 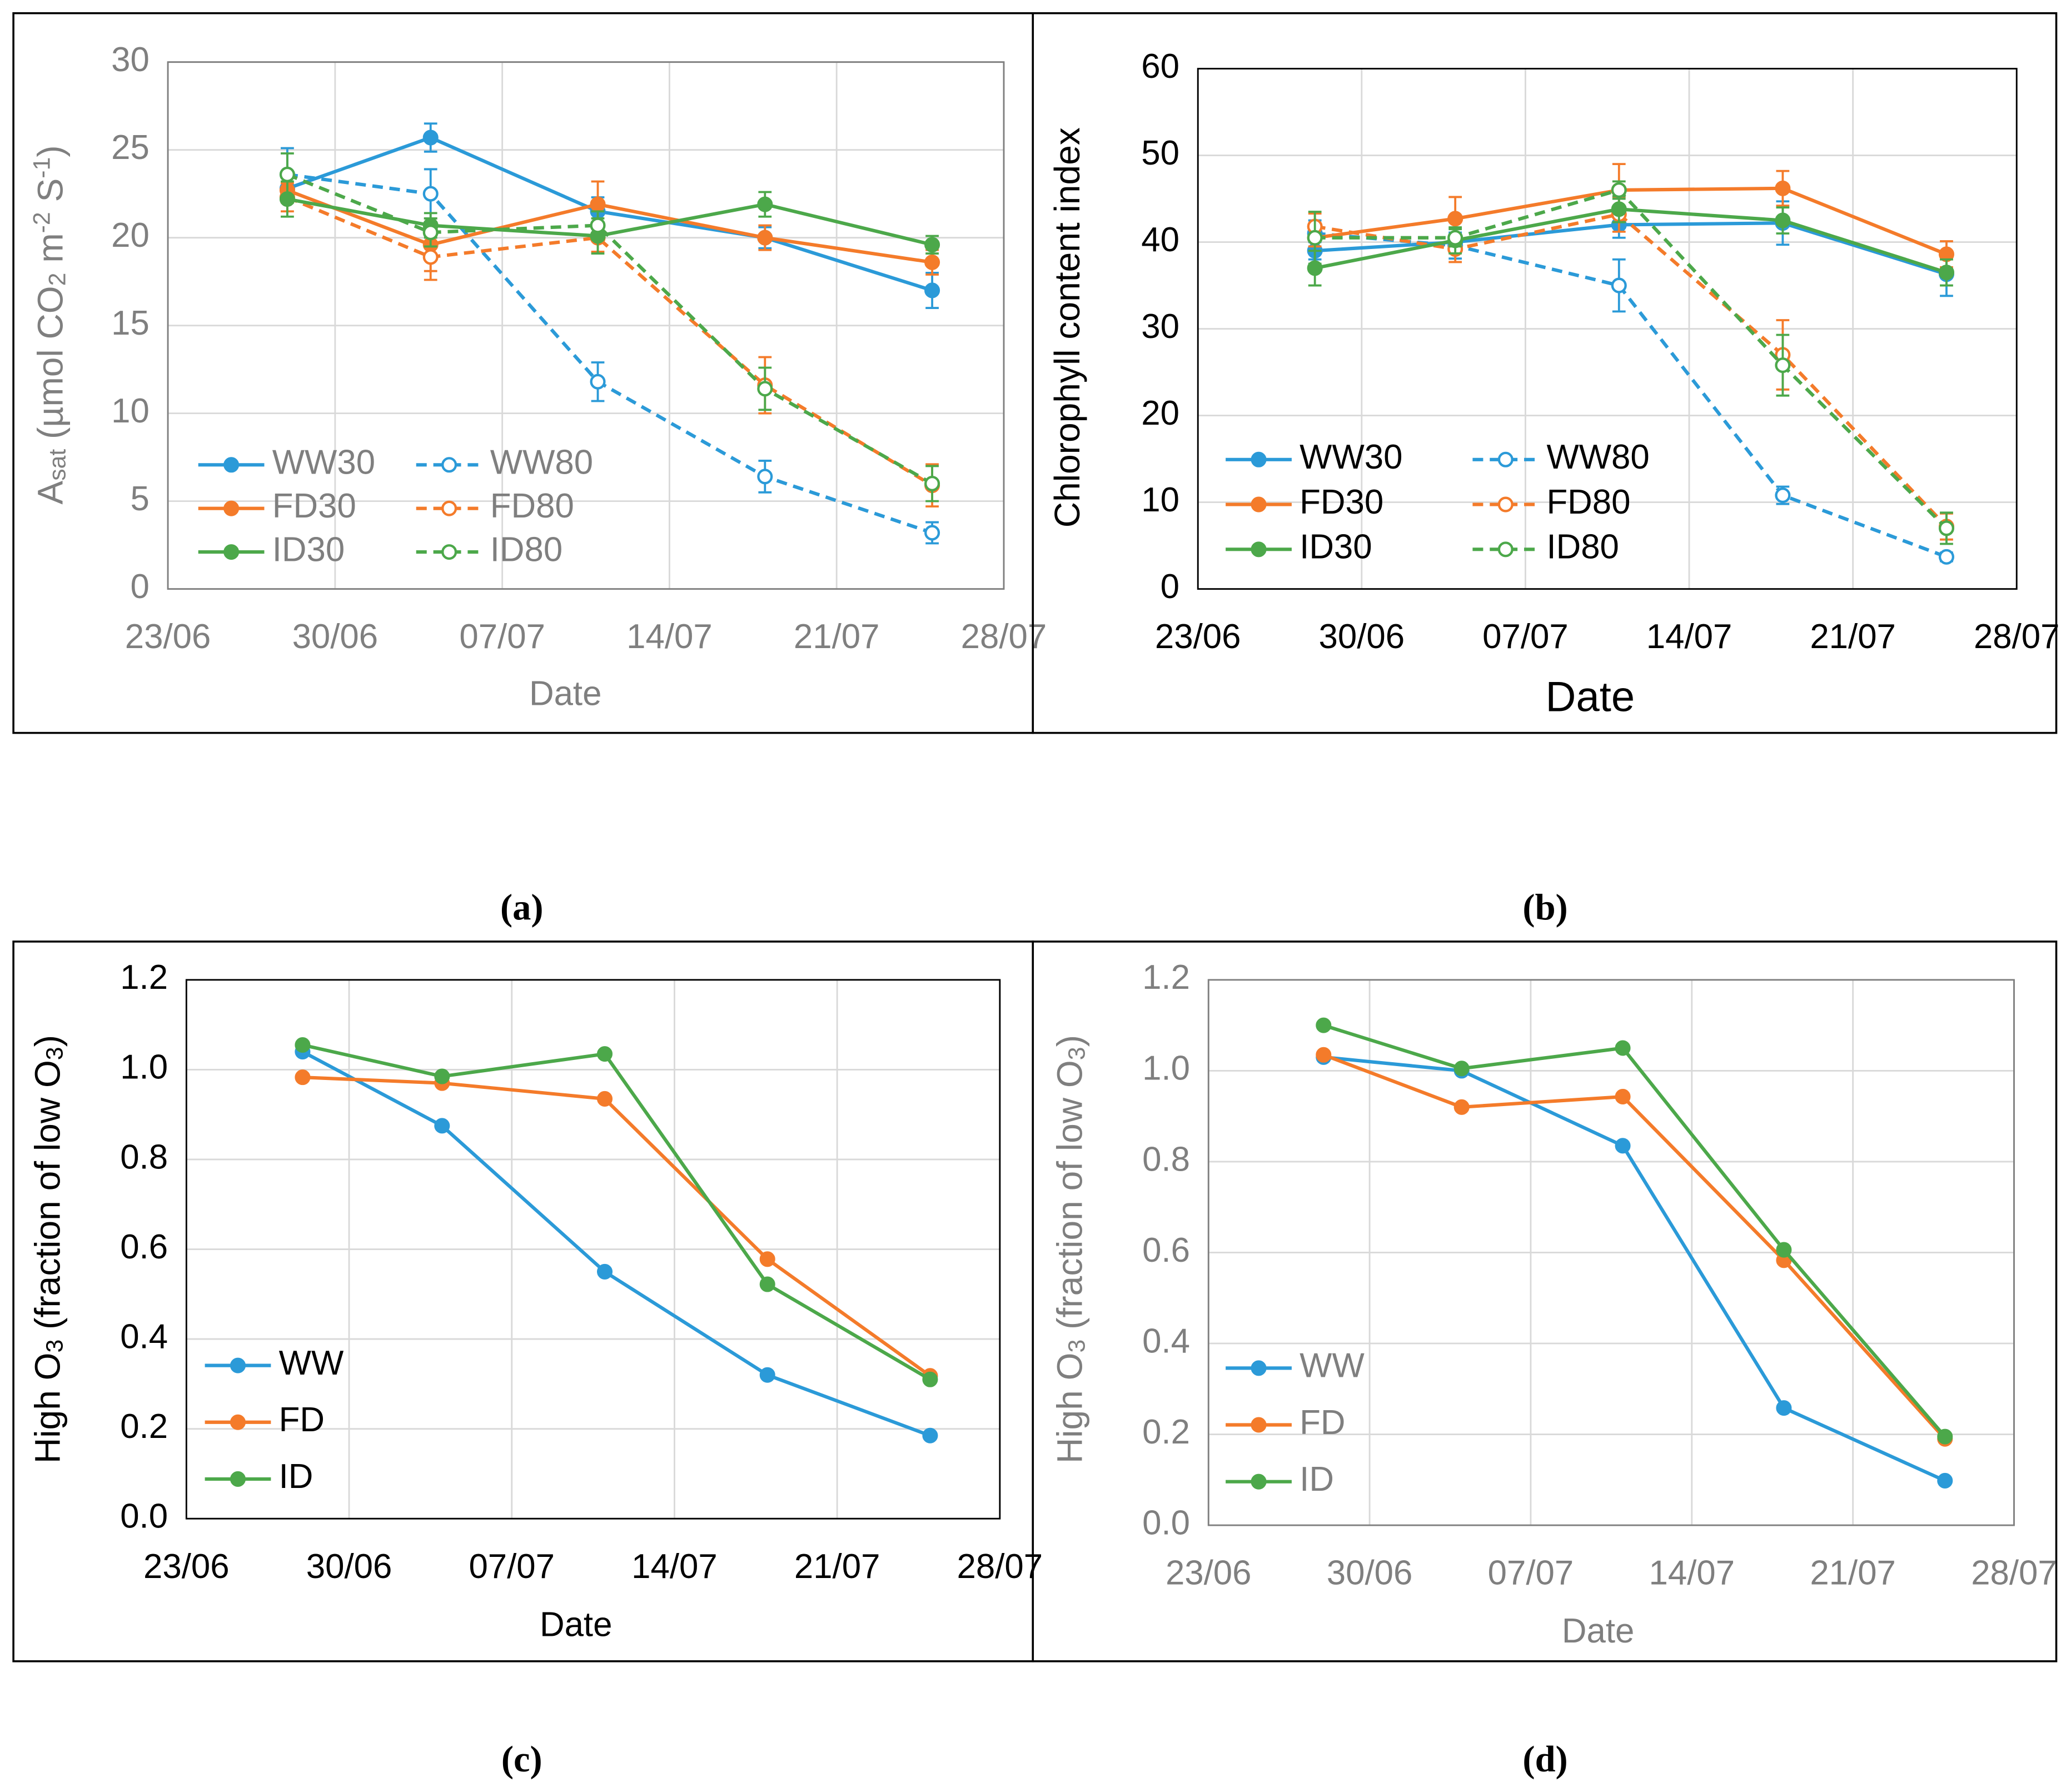 I want to click on y-axis-title-part: (µmol CO, so click(x=50, y=367).